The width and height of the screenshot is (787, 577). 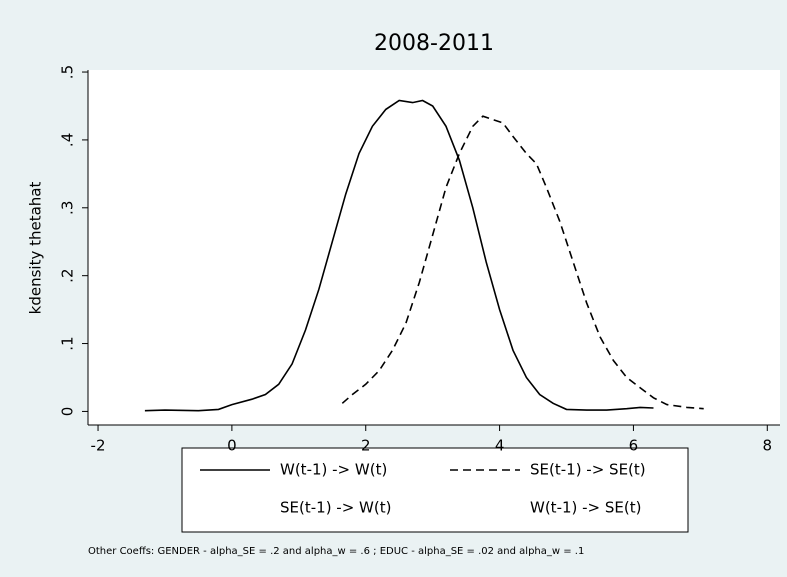 What do you see at coordinates (634, 446) in the screenshot?
I see `x-tick-label: 6` at bounding box center [634, 446].